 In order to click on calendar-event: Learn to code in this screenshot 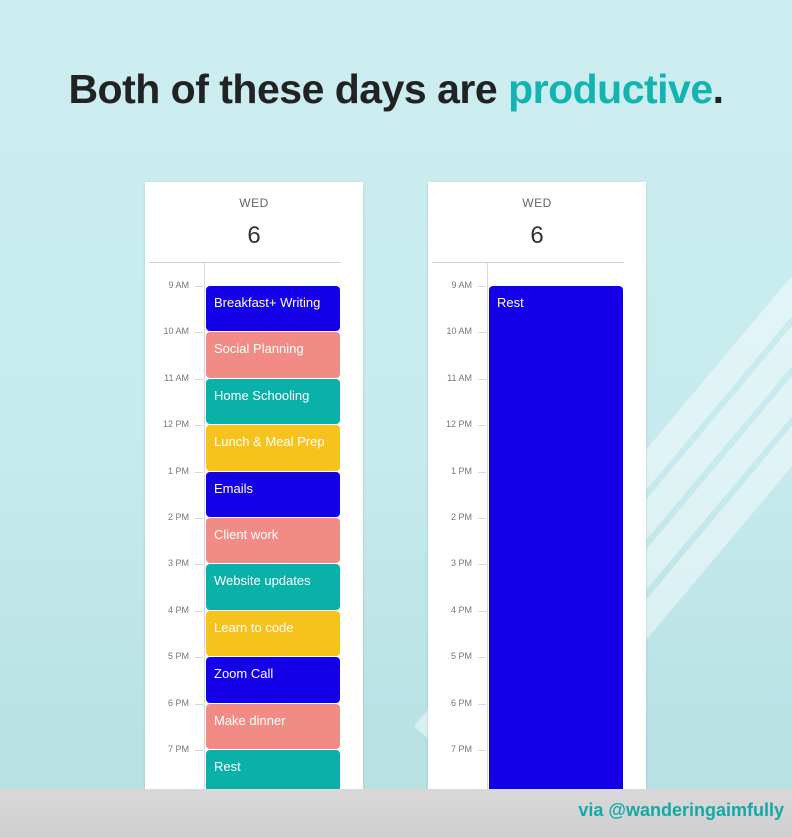, I will do `click(273, 633)`.